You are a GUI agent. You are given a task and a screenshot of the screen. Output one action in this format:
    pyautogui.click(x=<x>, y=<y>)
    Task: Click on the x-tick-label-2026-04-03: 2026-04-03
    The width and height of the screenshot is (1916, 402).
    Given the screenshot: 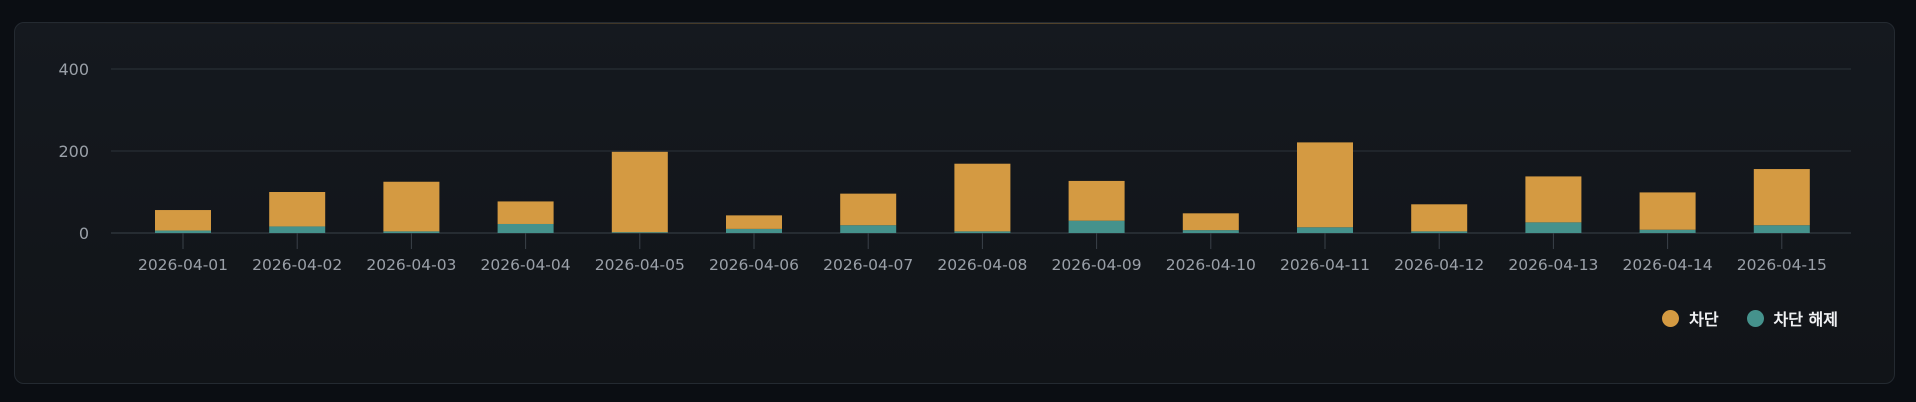 What is the action you would take?
    pyautogui.click(x=411, y=265)
    